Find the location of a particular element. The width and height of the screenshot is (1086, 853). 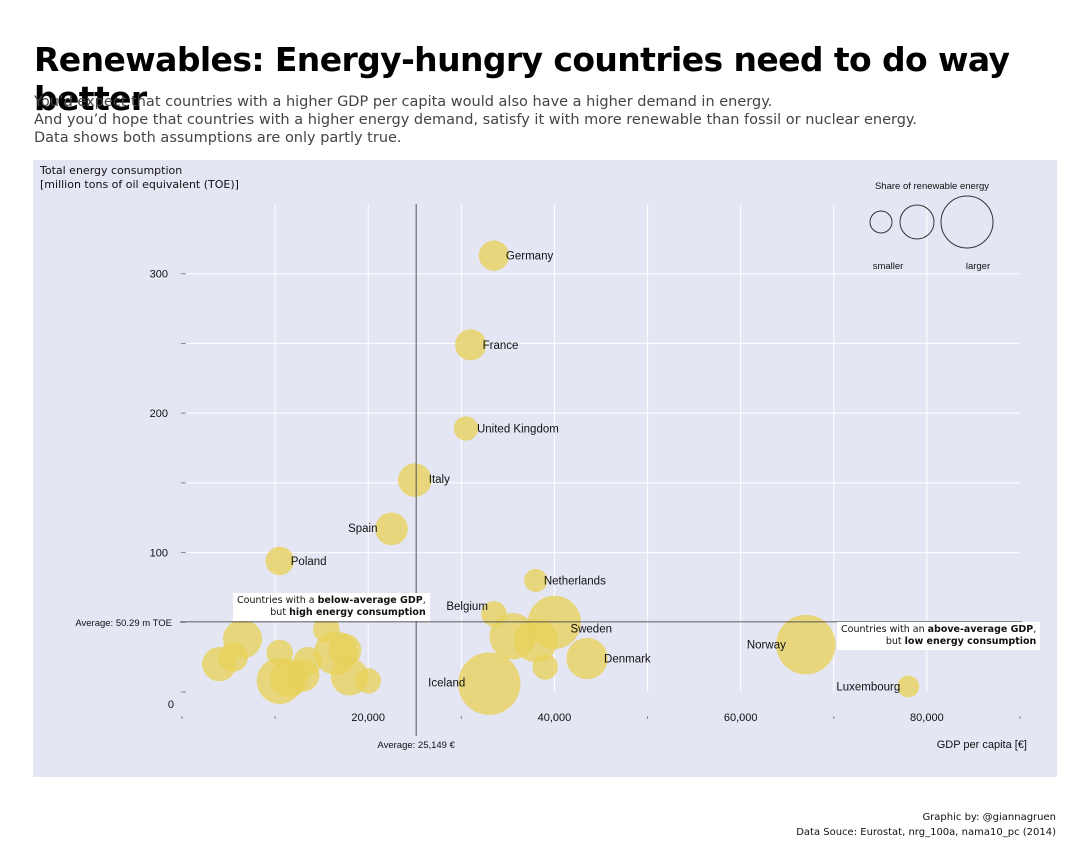

x-tick-label: 20,000 is located at coordinates (368, 718).